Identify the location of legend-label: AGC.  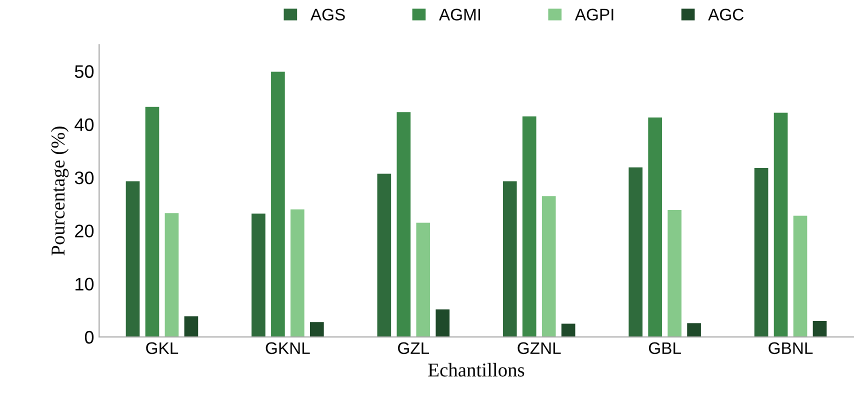
(726, 14).